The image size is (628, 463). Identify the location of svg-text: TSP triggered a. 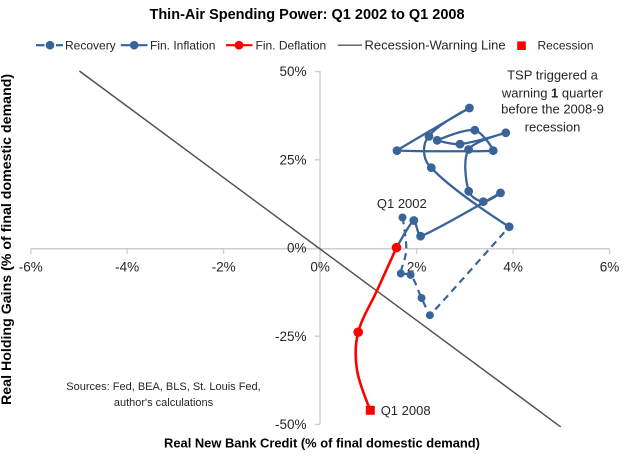
(553, 75).